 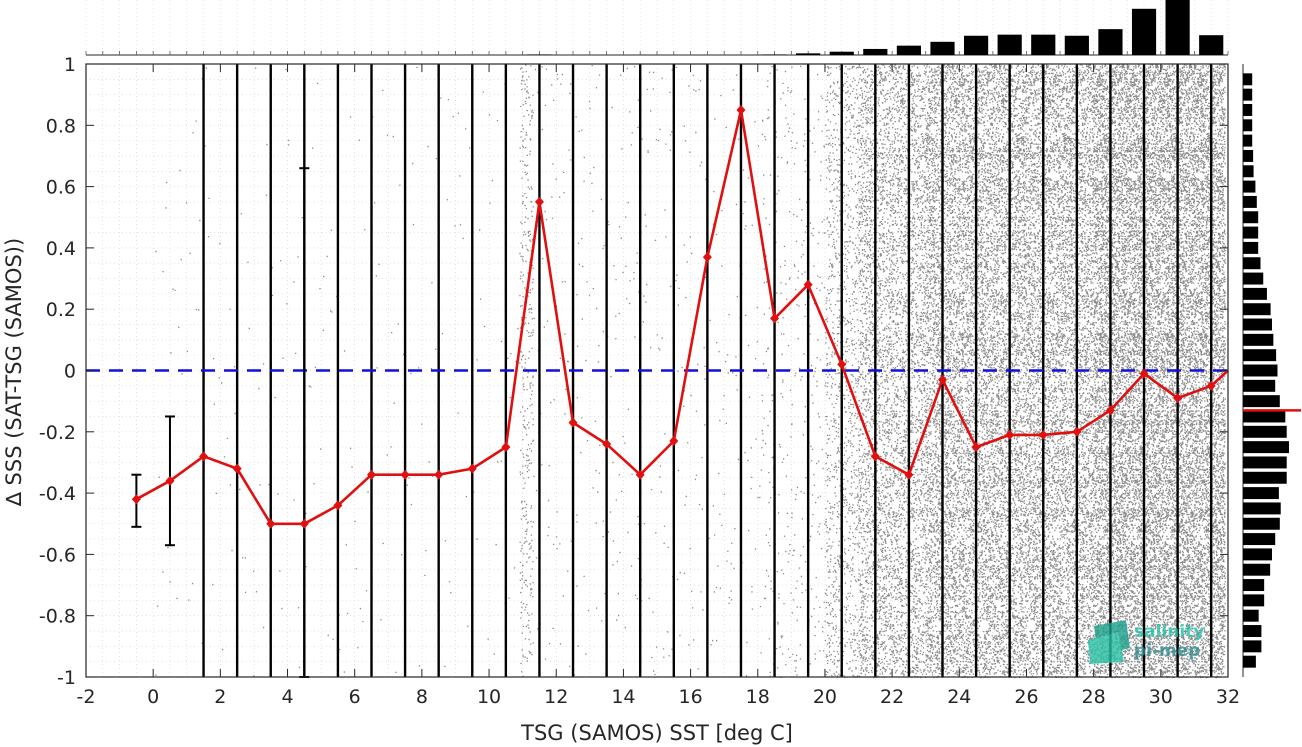 I want to click on x-tick-label: 32, so click(x=1228, y=697).